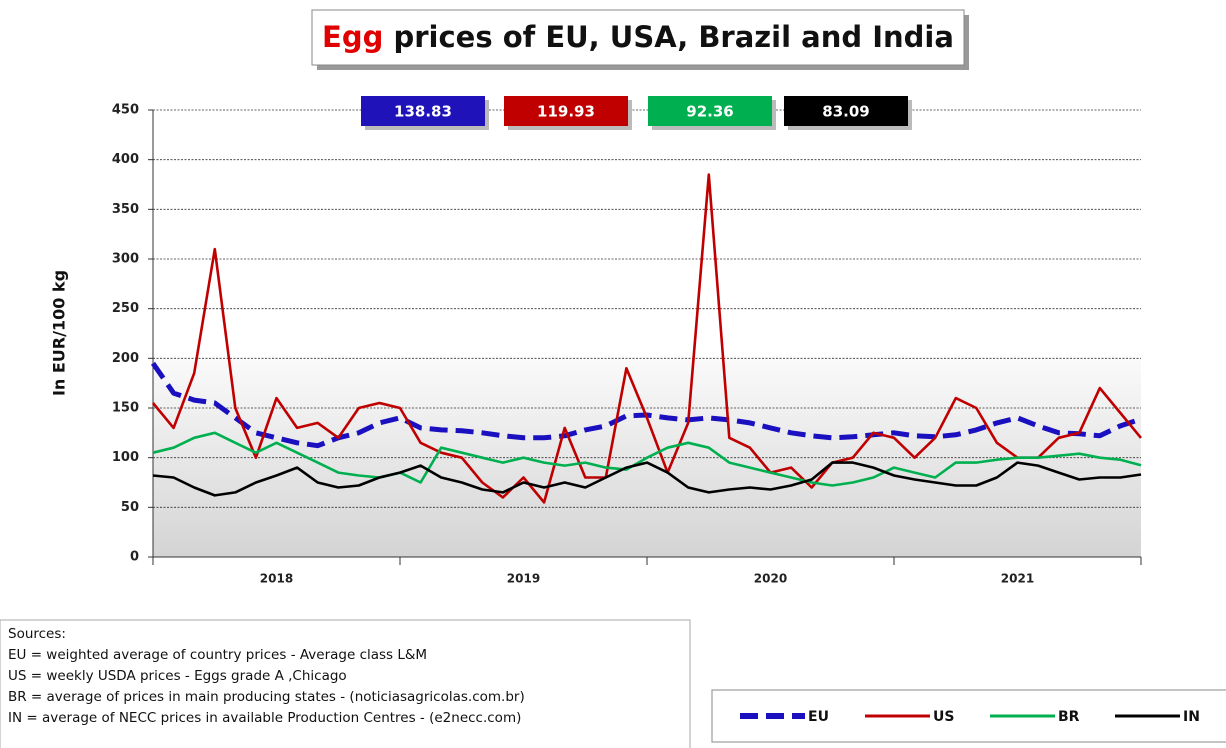 The height and width of the screenshot is (748, 1226). Describe the element at coordinates (770, 579) in the screenshot. I see `x-tick-label: 2020` at that location.